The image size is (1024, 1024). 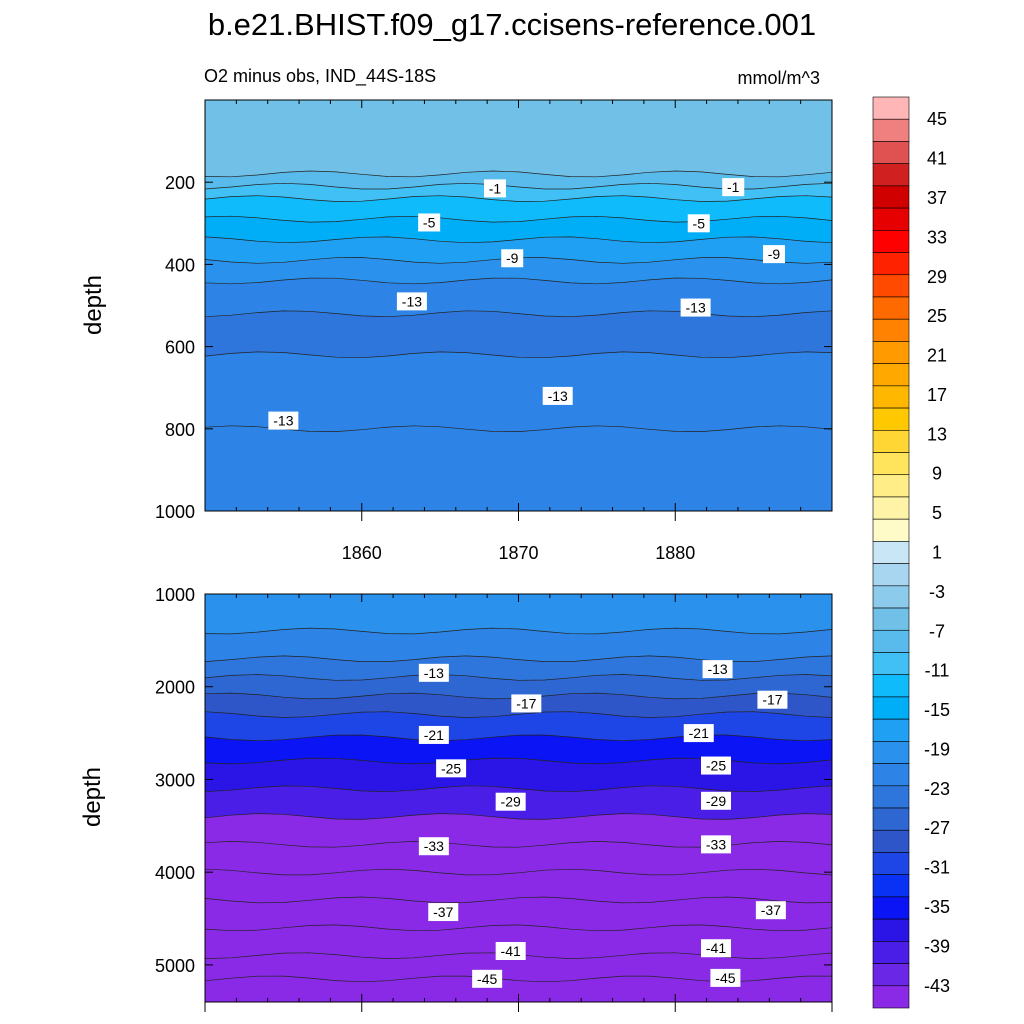 What do you see at coordinates (512, 258) in the screenshot?
I see `contour-label: -9` at bounding box center [512, 258].